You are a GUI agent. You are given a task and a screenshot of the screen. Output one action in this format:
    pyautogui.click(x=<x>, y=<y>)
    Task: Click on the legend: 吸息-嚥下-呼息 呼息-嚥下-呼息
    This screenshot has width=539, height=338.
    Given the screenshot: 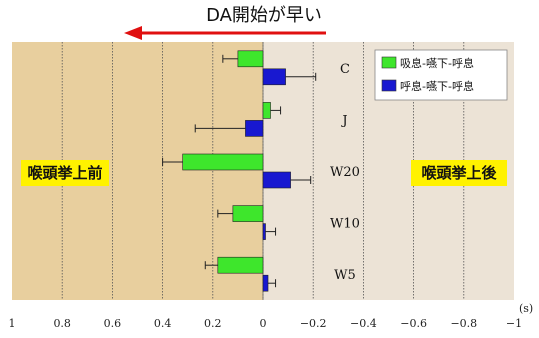 What is the action you would take?
    pyautogui.click(x=441, y=75)
    